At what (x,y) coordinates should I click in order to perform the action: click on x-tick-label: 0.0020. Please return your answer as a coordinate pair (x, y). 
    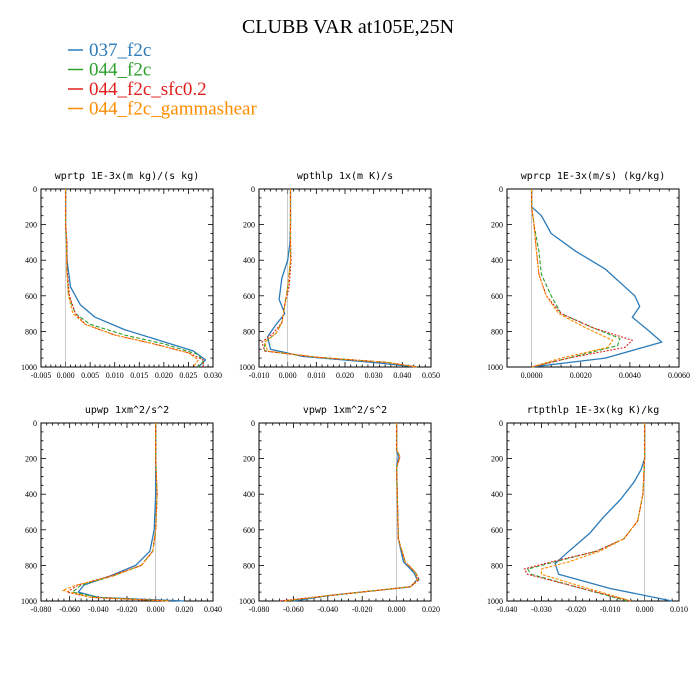
    Looking at the image, I should click on (581, 375).